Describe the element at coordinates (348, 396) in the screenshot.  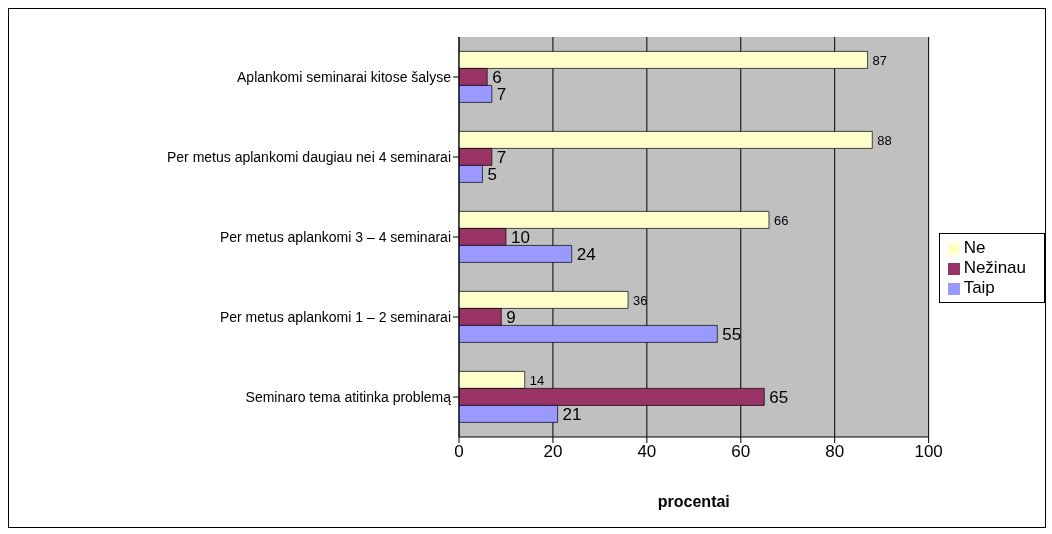
I see `y-tick-label: Seminaro tema atitinka problemą` at that location.